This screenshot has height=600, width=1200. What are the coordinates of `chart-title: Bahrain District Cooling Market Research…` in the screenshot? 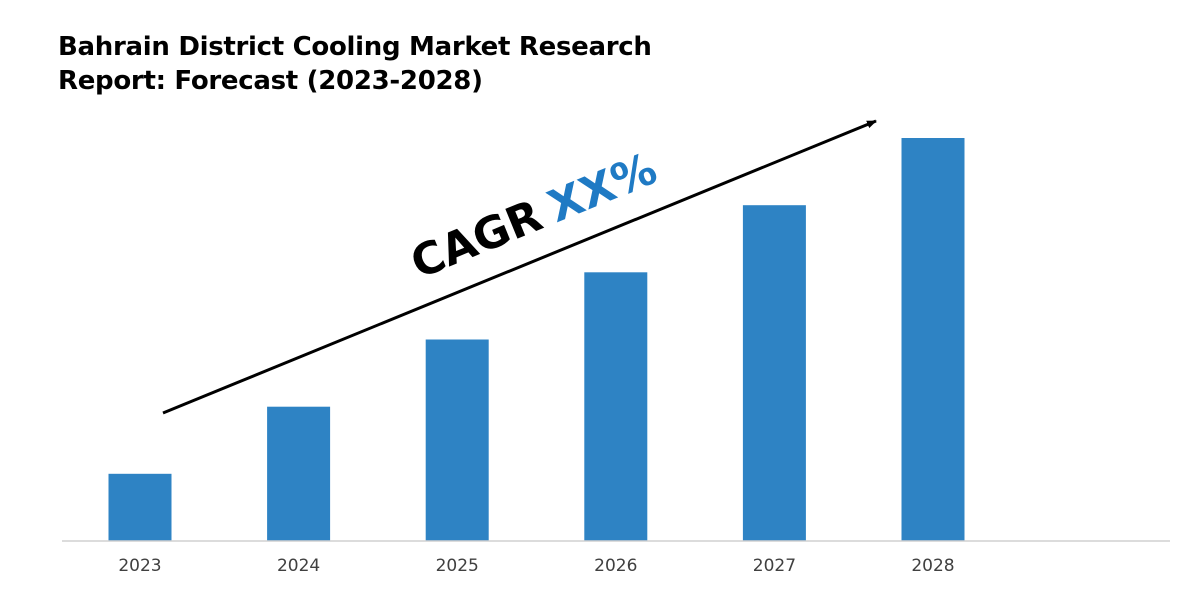 It's located at (368, 64).